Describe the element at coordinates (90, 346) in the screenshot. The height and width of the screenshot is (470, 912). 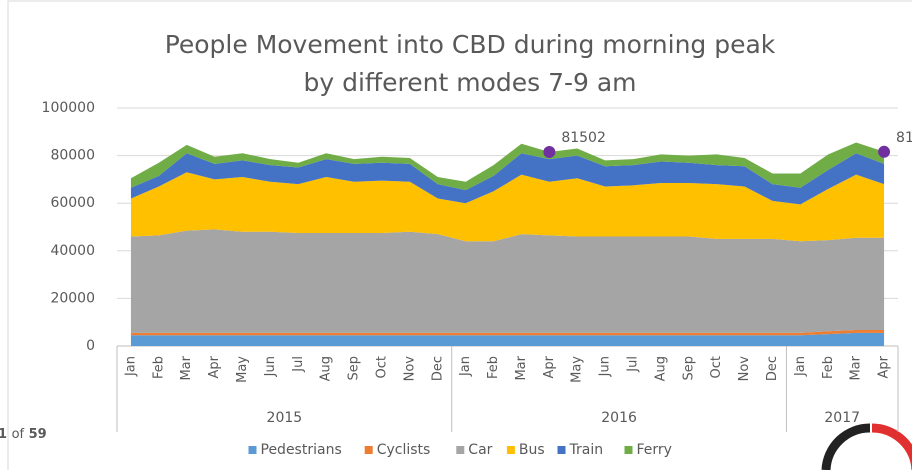
I see `y-tick-label: 0` at that location.